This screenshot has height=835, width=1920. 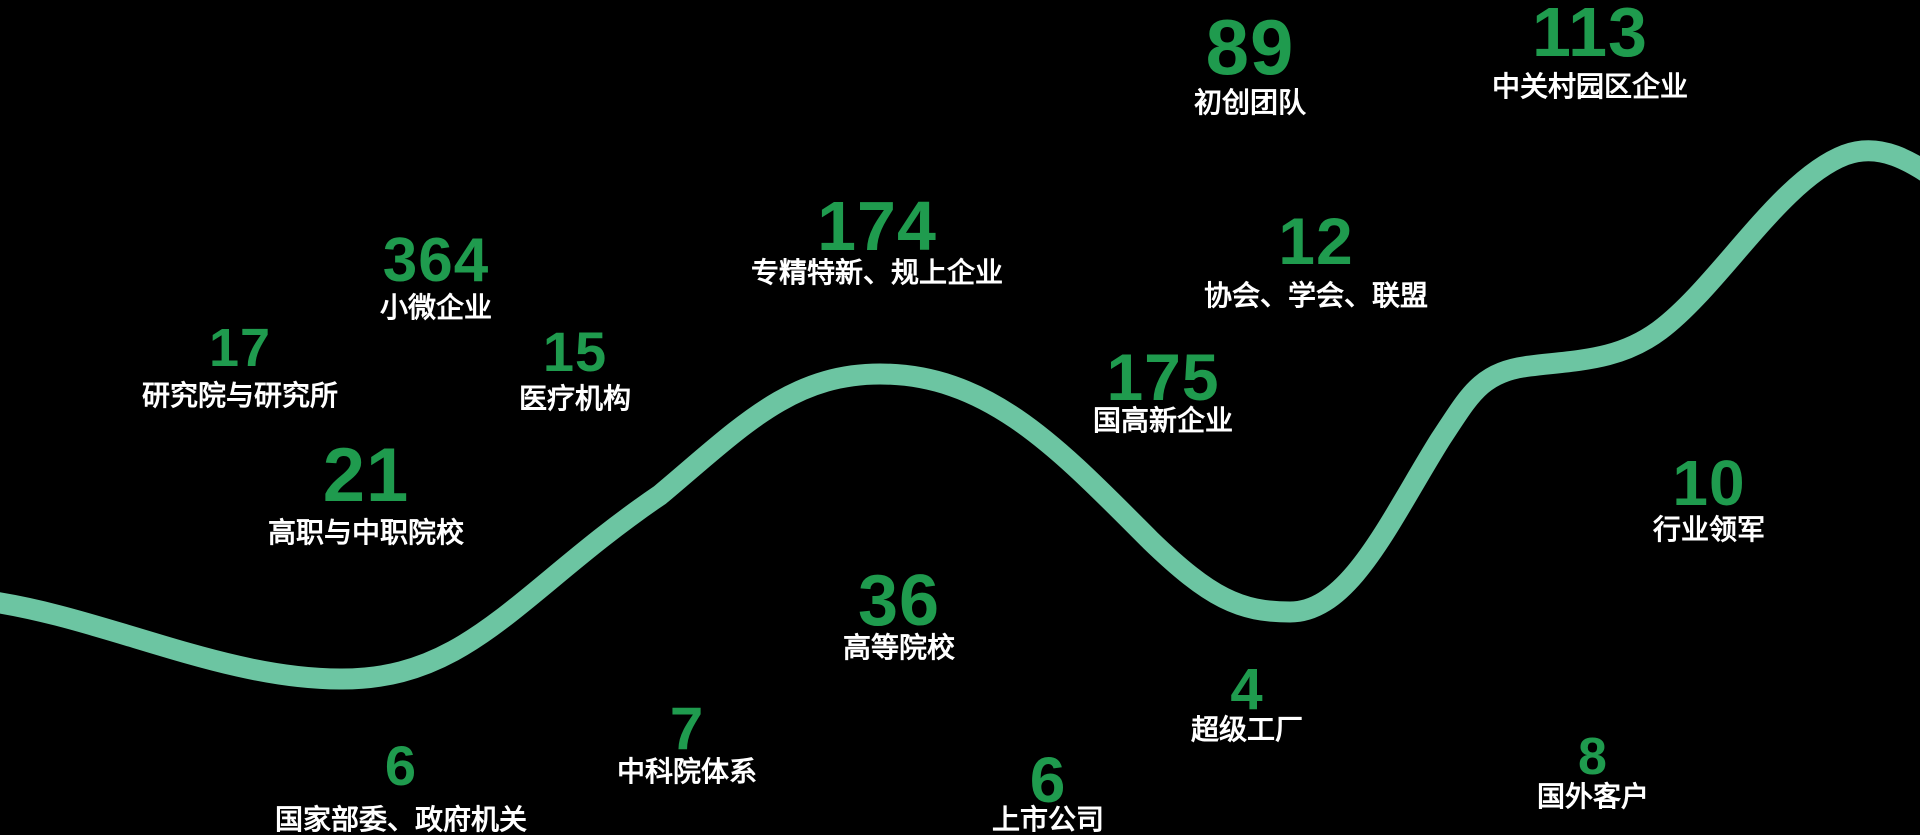 I want to click on stat-label: 研究院与研究所, so click(x=240, y=395).